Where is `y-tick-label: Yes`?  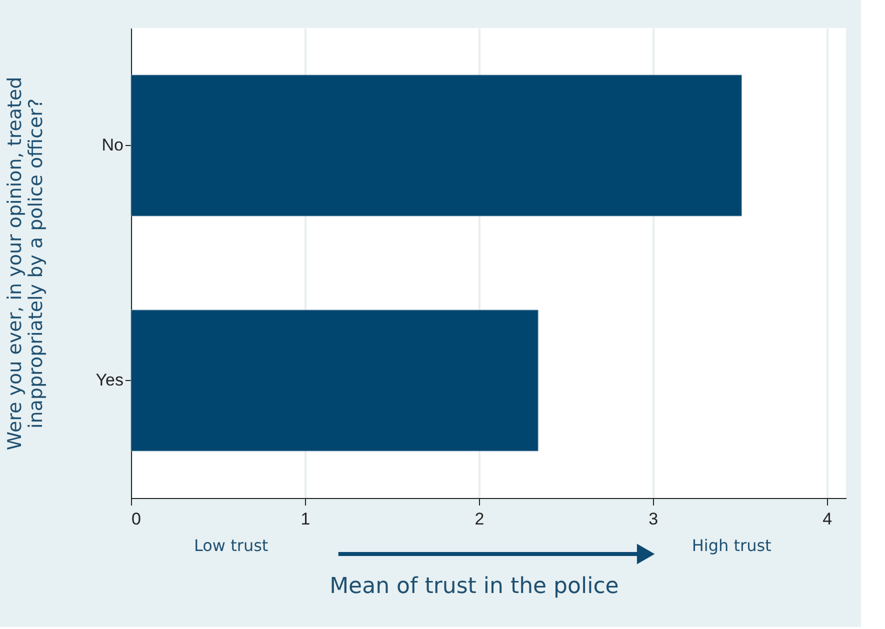
y-tick-label: Yes is located at coordinates (110, 380).